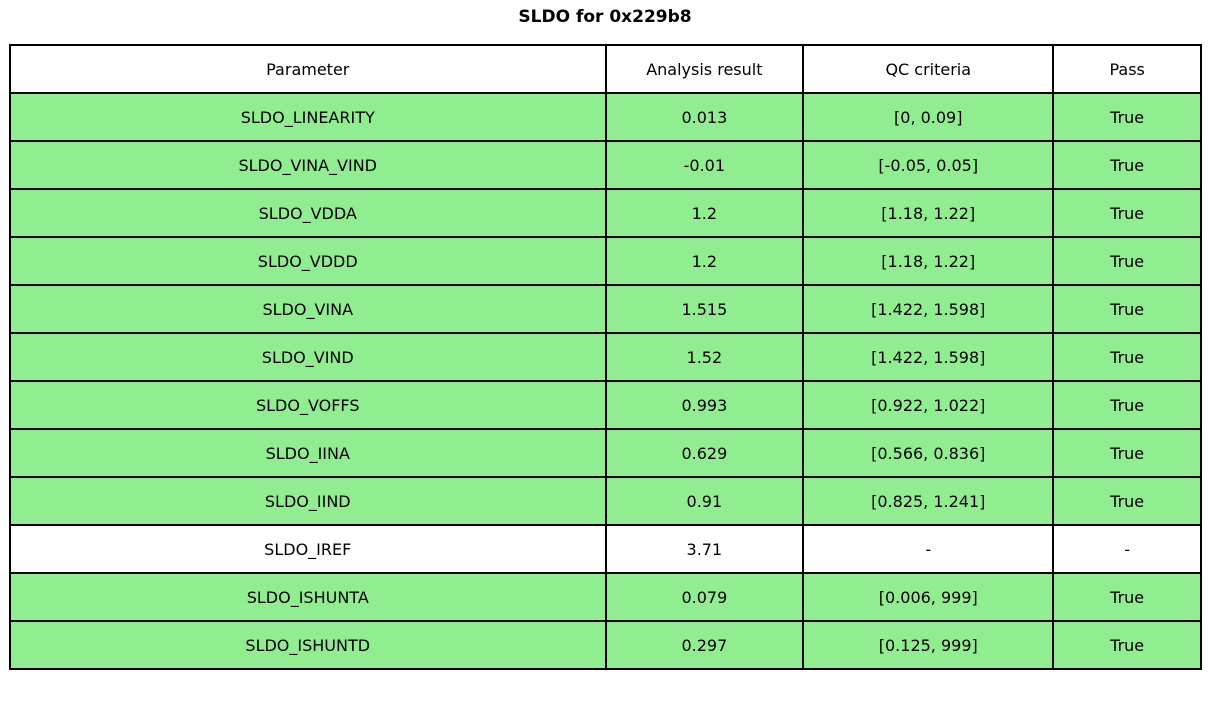  I want to click on criteria-cell: [0.566, 0.836], so click(928, 453).